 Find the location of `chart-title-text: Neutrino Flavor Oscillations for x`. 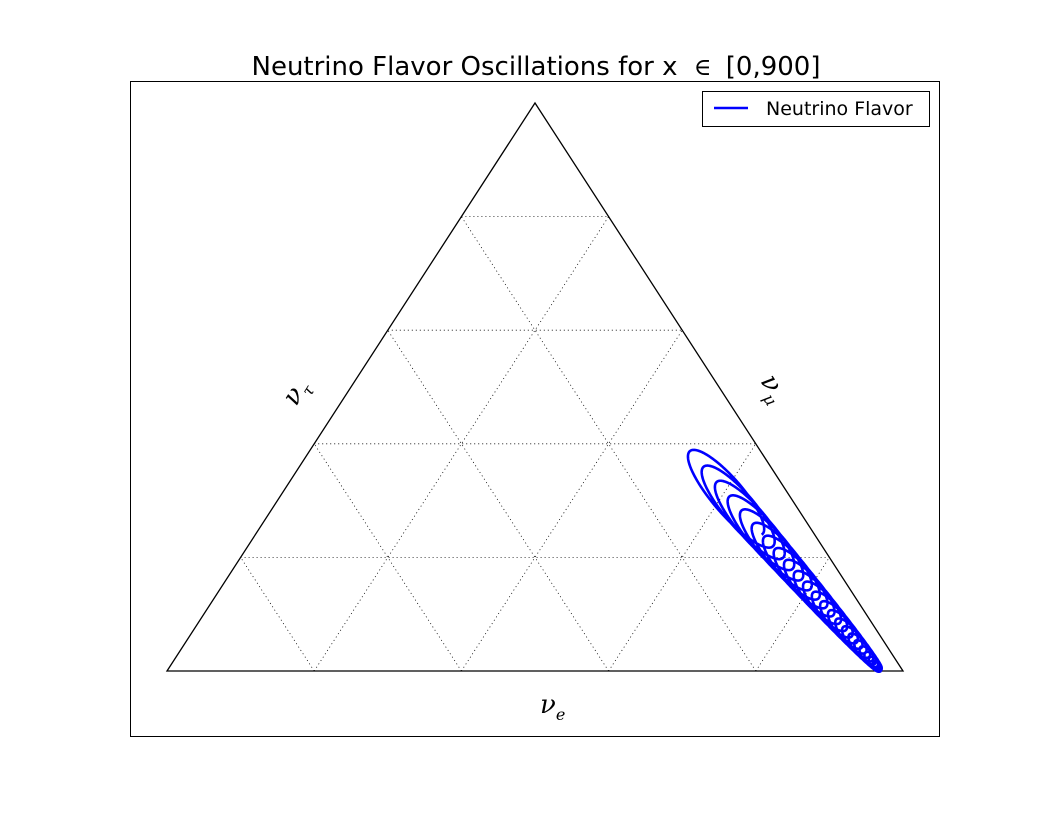

chart-title-text: Neutrino Flavor Oscillations for x is located at coordinates (465, 67).